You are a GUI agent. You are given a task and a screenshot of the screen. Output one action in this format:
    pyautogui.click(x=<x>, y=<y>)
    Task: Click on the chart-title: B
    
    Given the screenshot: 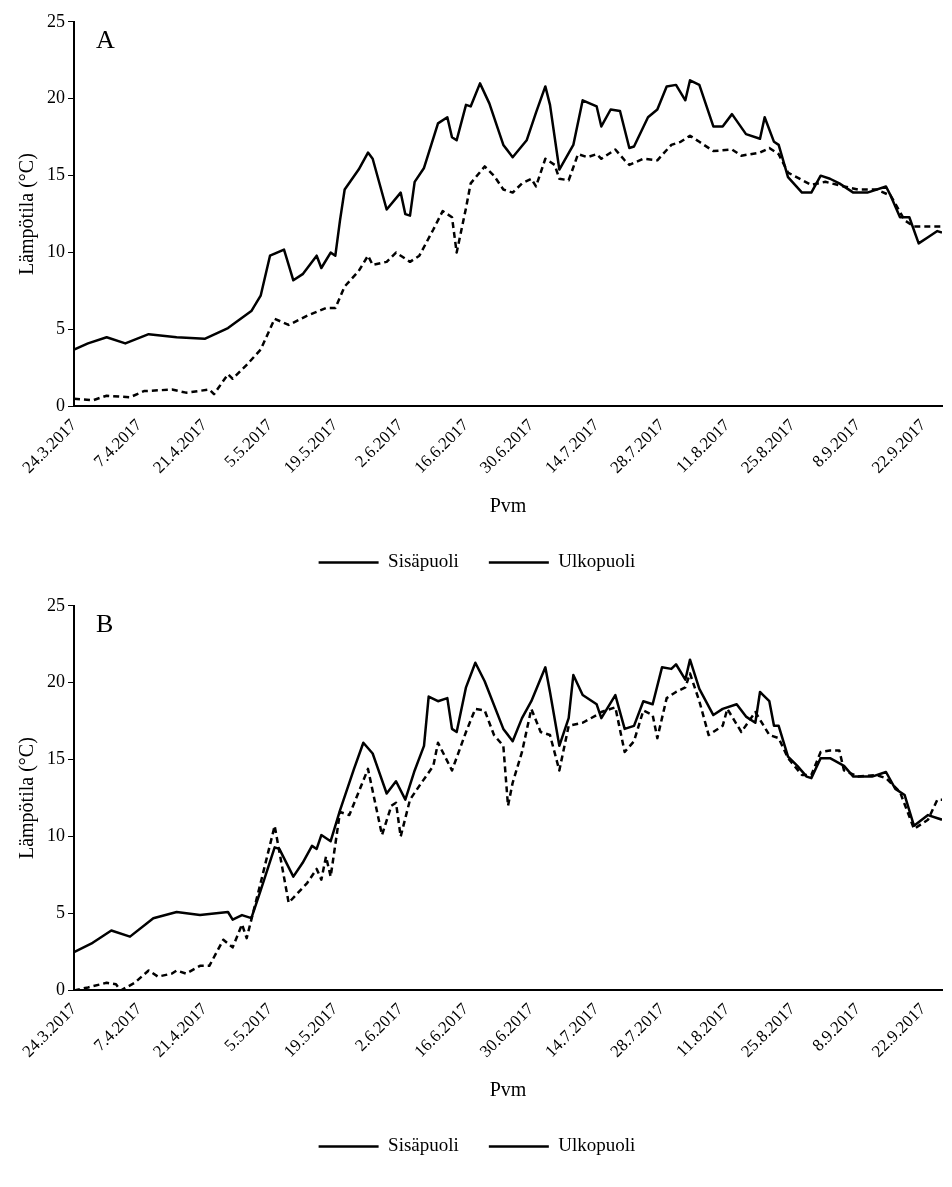 What is the action you would take?
    pyautogui.click(x=105, y=623)
    